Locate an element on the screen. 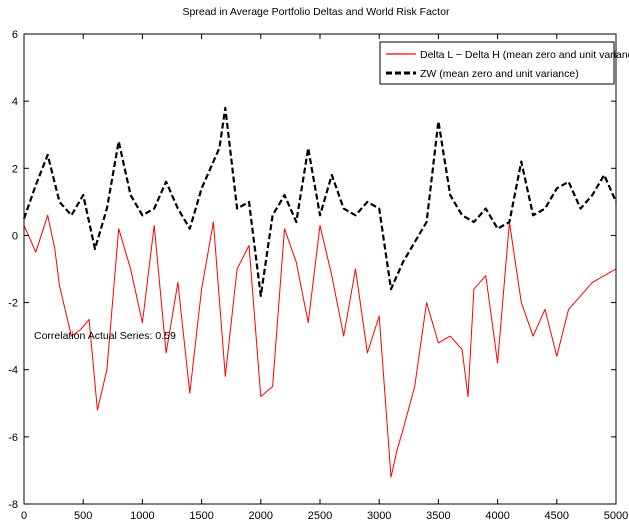 The width and height of the screenshot is (629, 525). legend-box is located at coordinates (497, 63).